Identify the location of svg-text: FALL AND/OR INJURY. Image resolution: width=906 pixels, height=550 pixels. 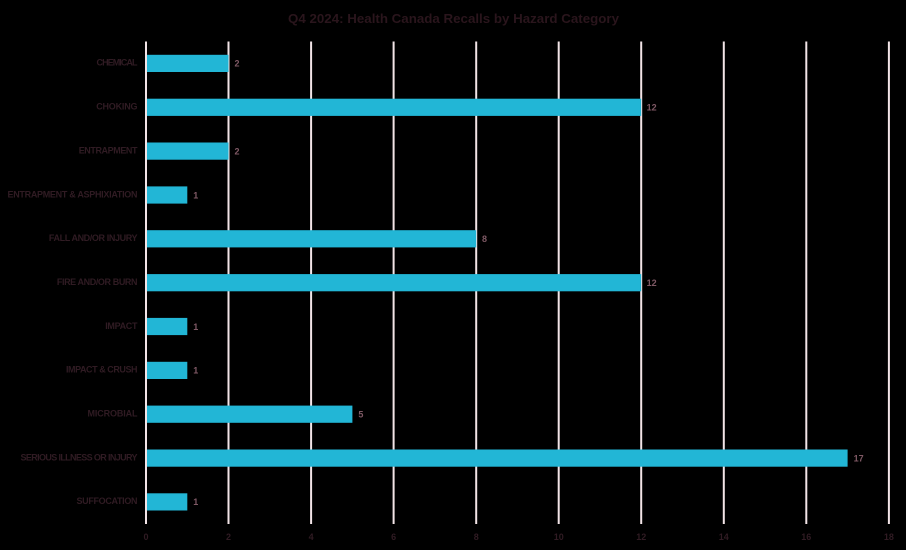
(93, 238).